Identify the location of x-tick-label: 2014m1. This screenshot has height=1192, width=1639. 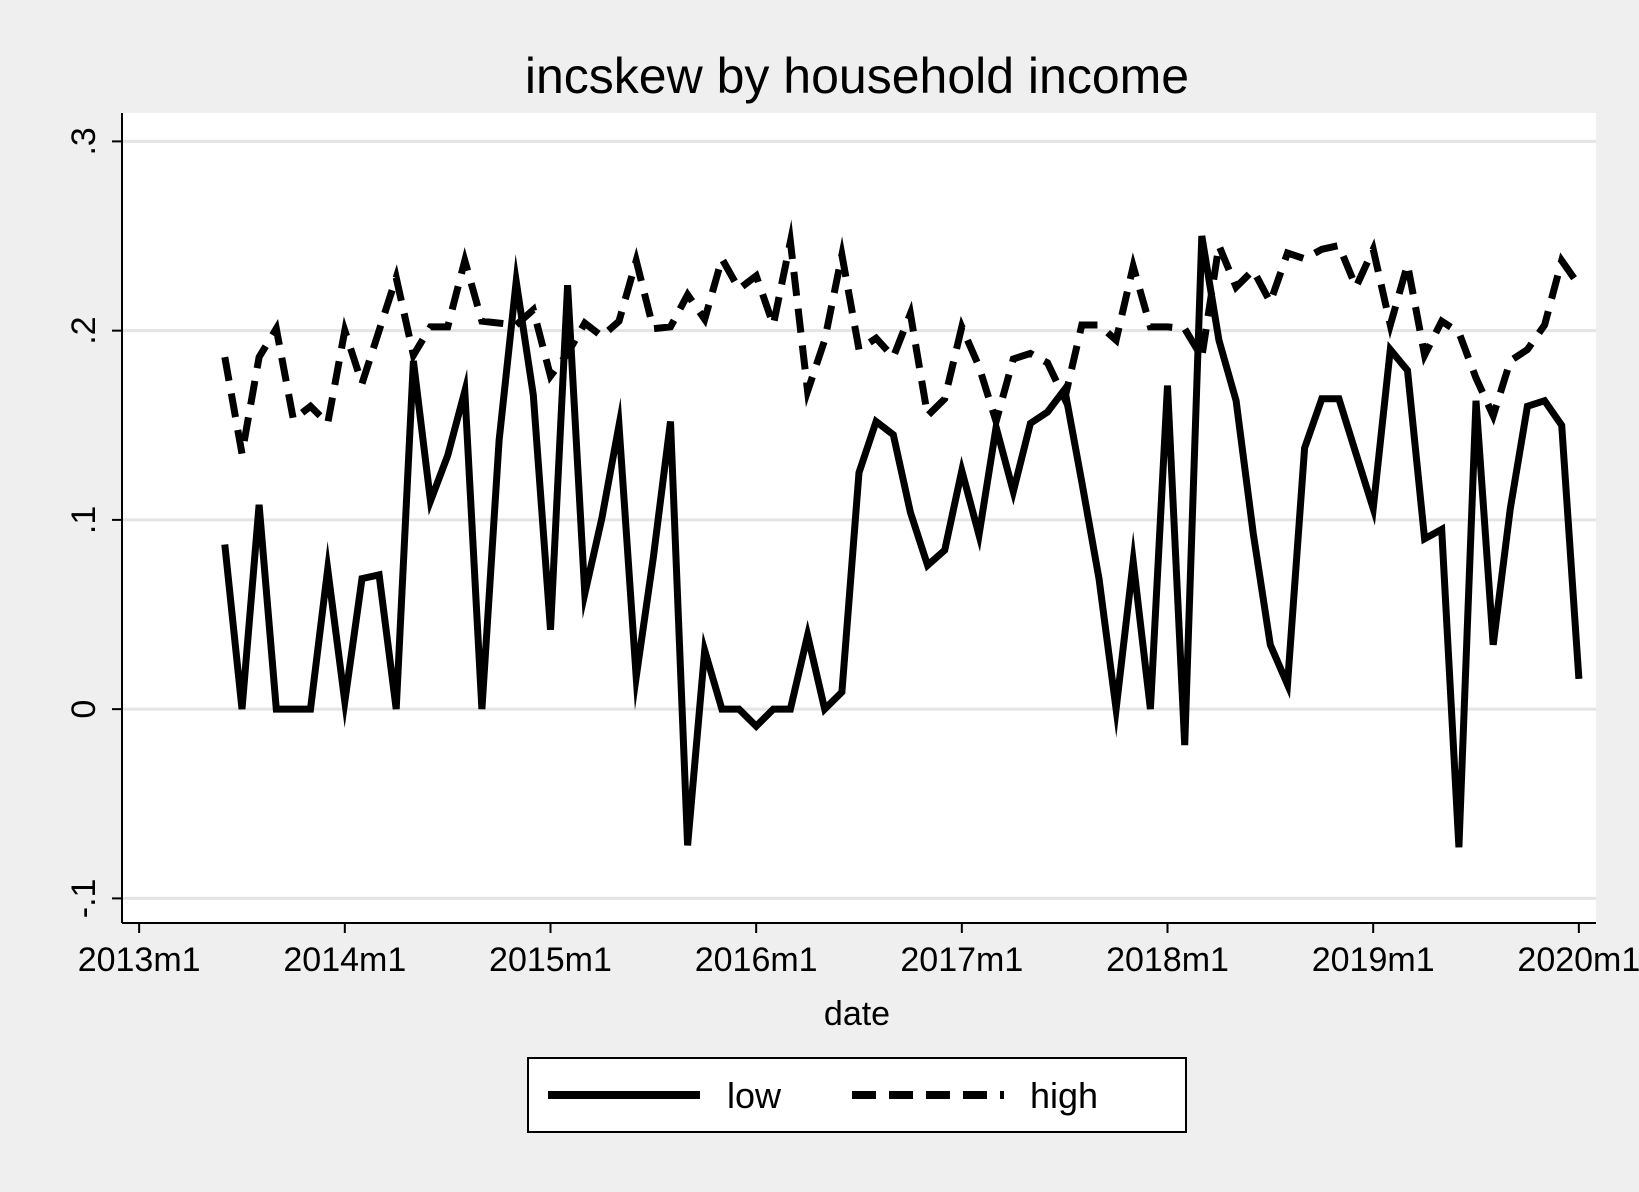
(344, 960).